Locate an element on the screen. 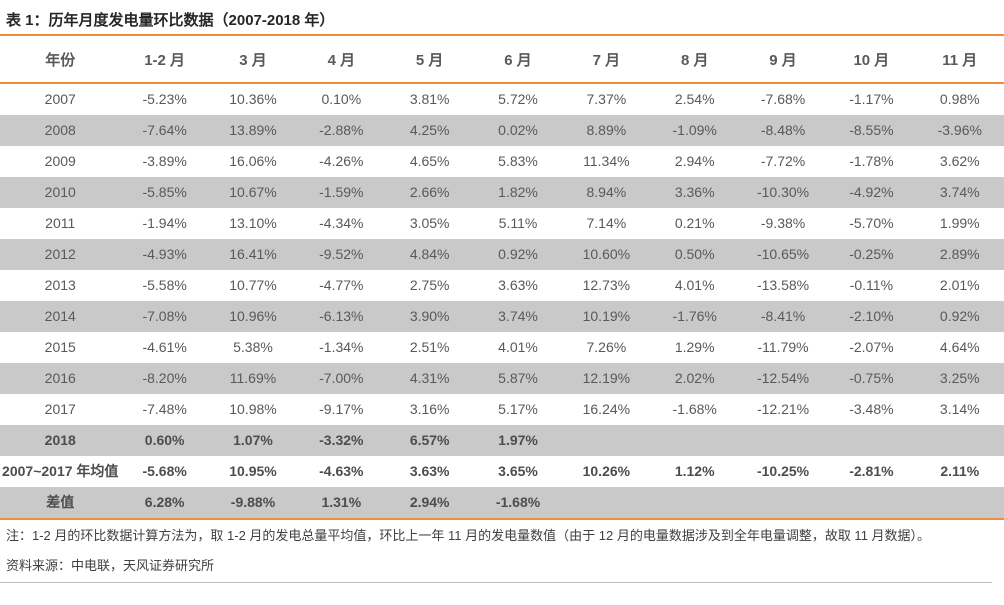  table-cell: 10.77% is located at coordinates (253, 284).